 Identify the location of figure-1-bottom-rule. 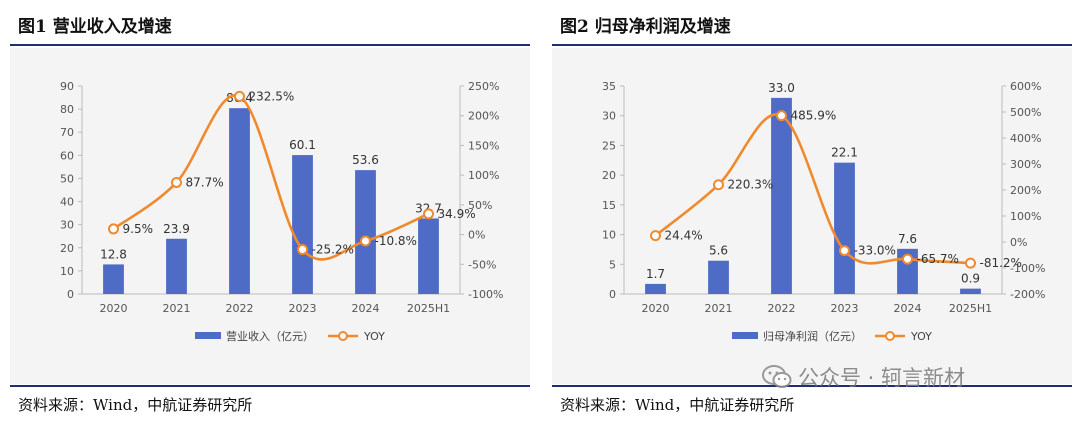
(270, 386).